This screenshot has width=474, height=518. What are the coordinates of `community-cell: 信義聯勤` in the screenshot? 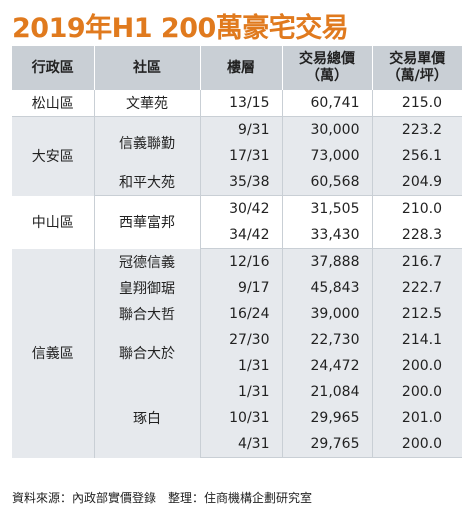 It's located at (147, 142).